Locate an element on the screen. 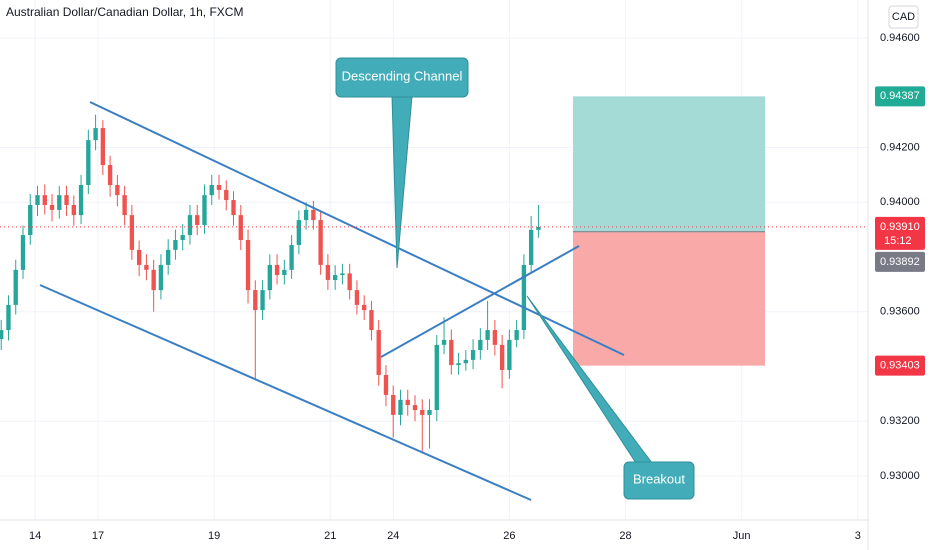 Image resolution: width=932 pixels, height=550 pixels. x-tick-label: 28 is located at coordinates (625, 536).